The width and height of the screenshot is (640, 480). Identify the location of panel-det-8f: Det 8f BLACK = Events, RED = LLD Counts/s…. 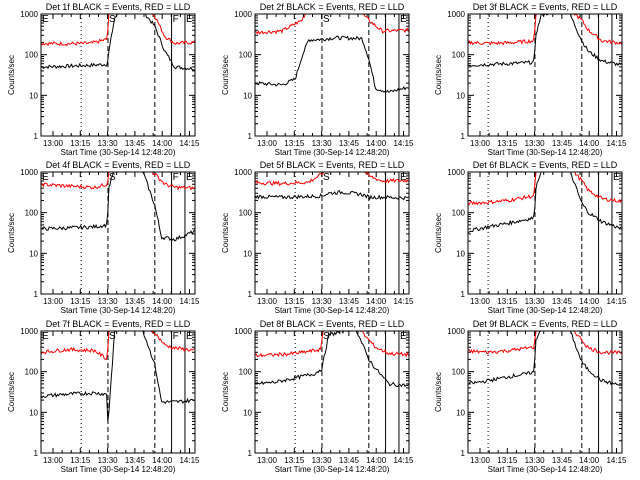
(317, 396).